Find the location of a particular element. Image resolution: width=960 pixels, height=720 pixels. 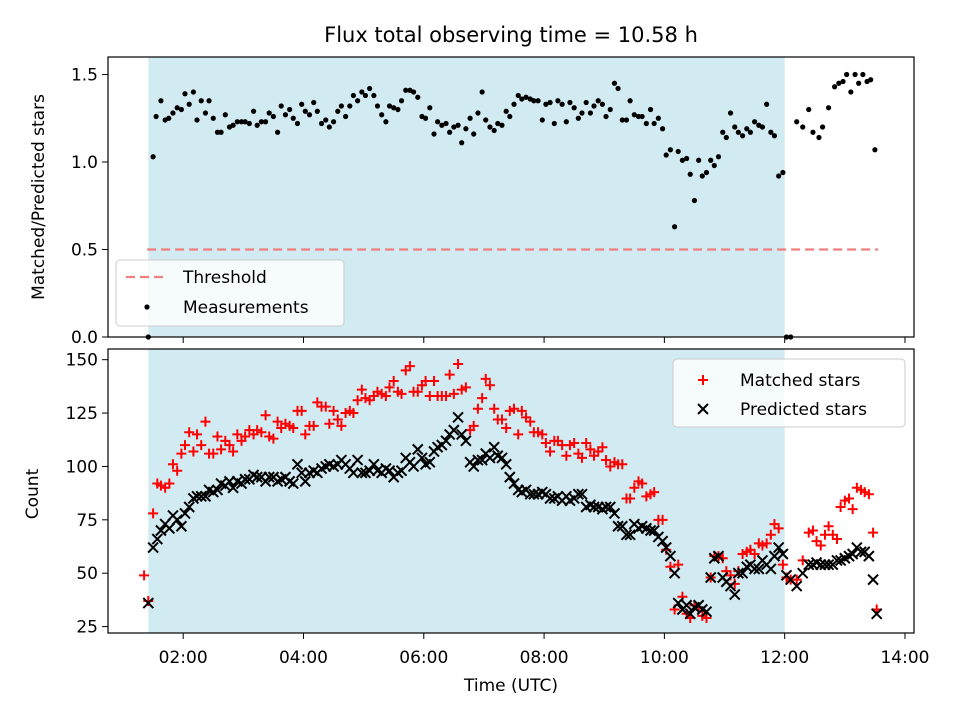

x-tick-label: 06:00 is located at coordinates (423, 658).